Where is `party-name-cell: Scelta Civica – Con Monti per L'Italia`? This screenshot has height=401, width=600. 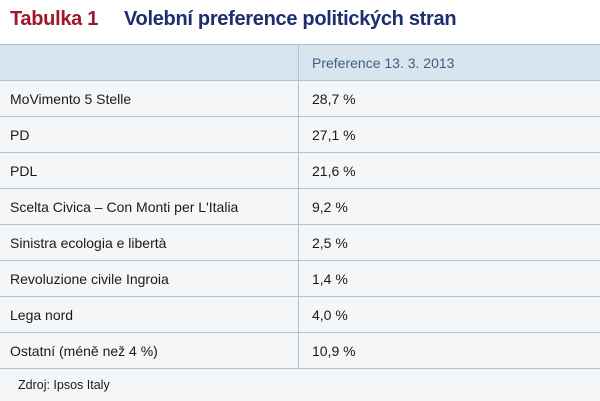
party-name-cell: Scelta Civica – Con Monti per L'Italia is located at coordinates (124, 206).